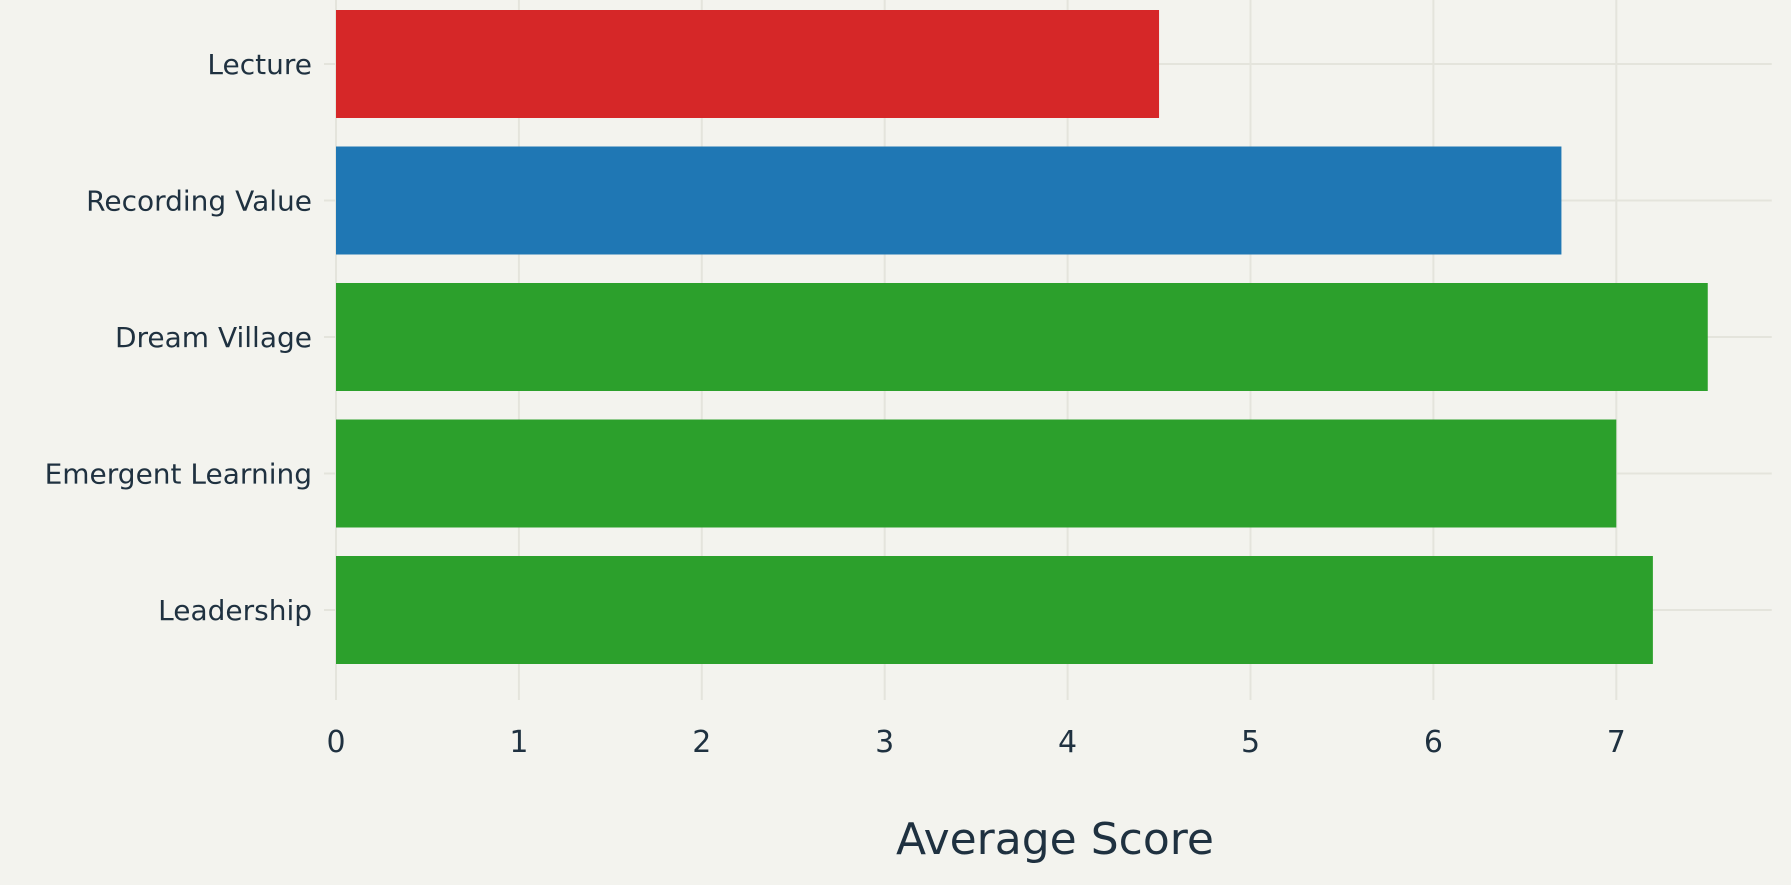 The width and height of the screenshot is (1791, 885). Describe the element at coordinates (199, 201) in the screenshot. I see `category-label-recording-value: Recording Value` at that location.